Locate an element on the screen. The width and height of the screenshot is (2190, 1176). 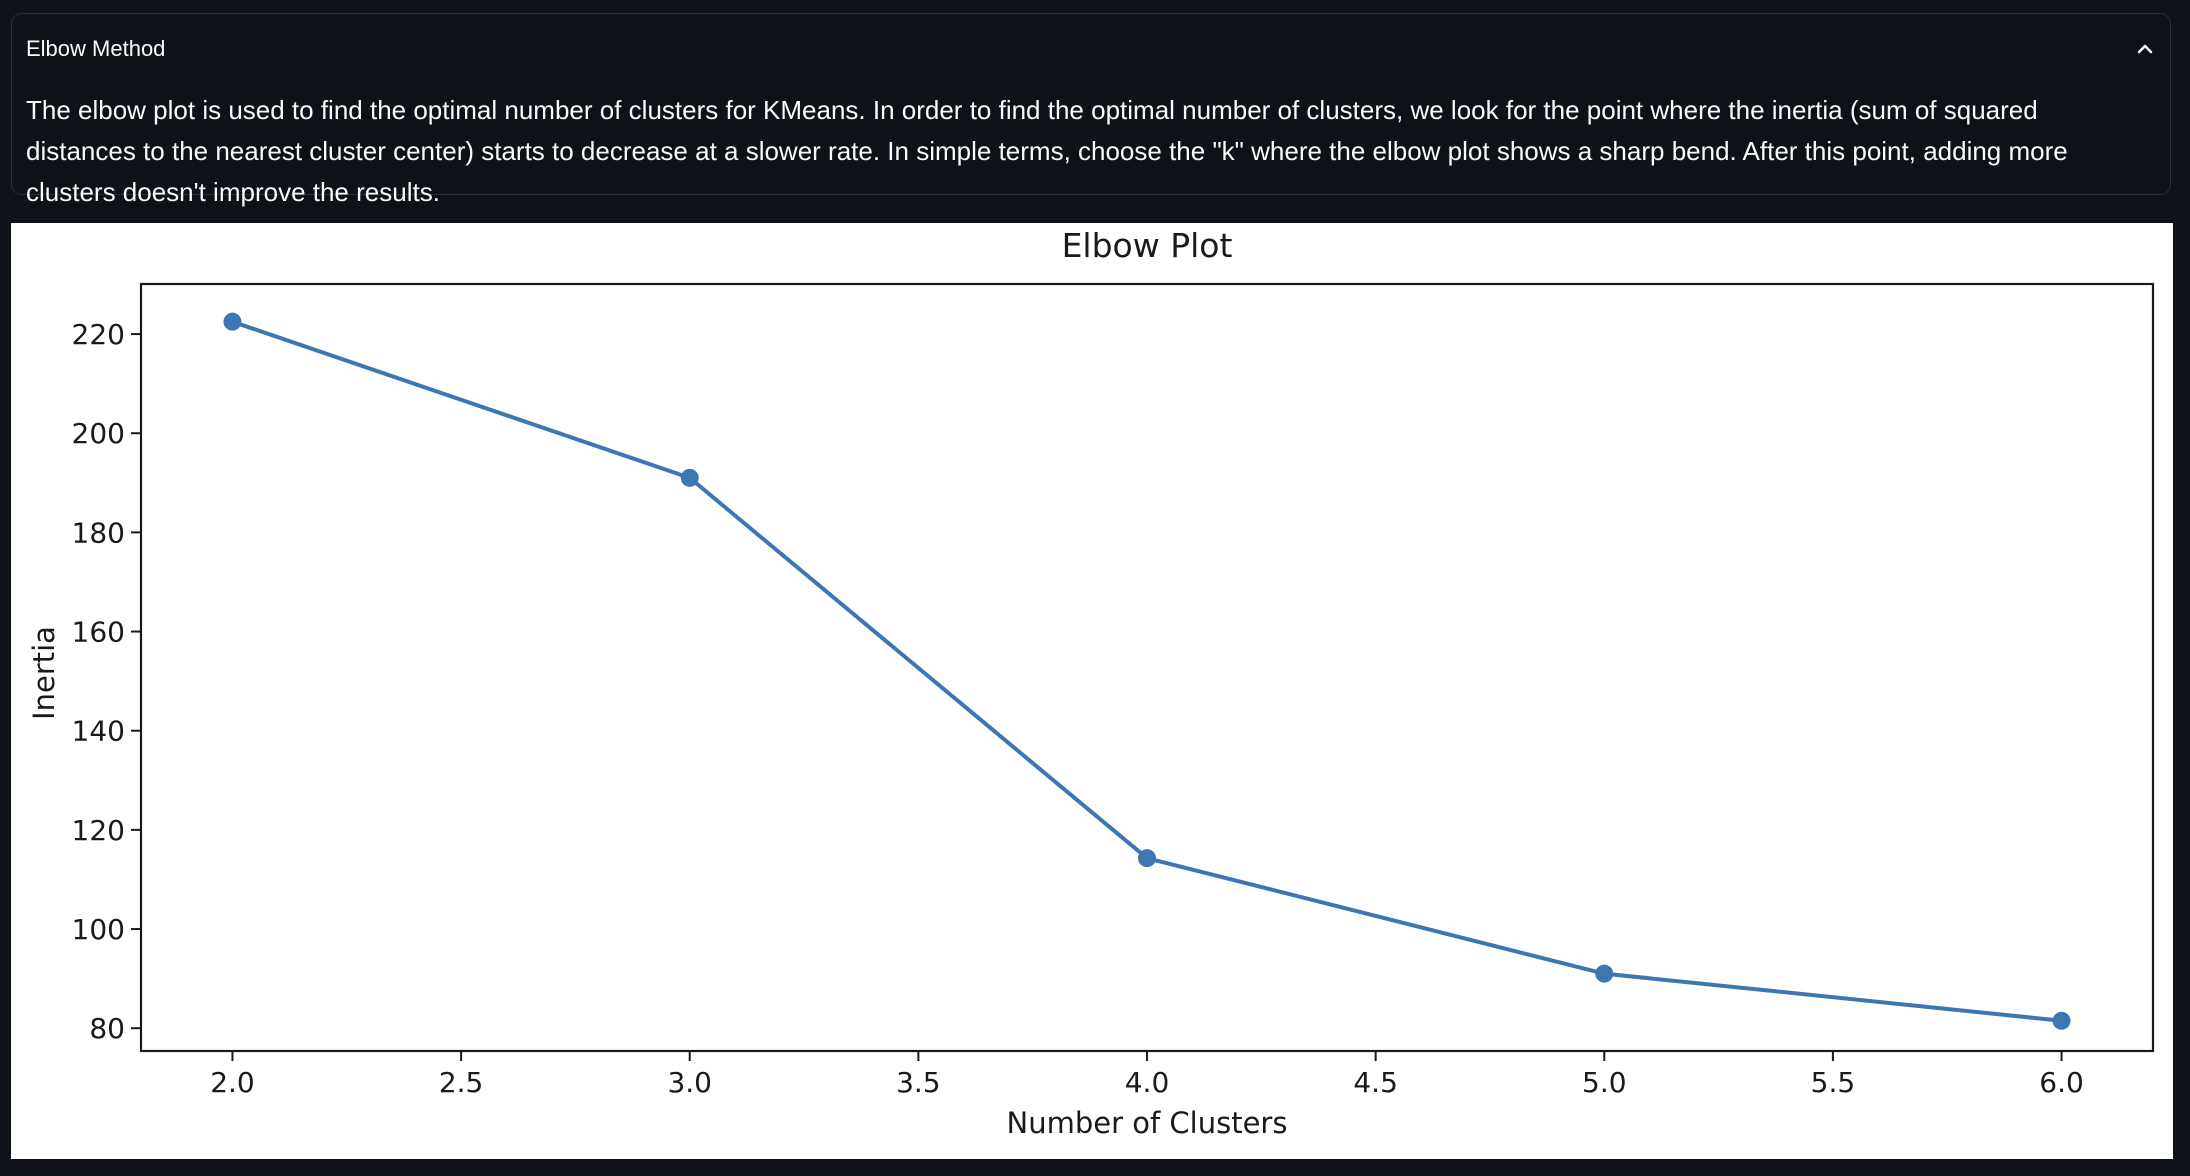
x-tick-label: 3.0 is located at coordinates (689, 1082).